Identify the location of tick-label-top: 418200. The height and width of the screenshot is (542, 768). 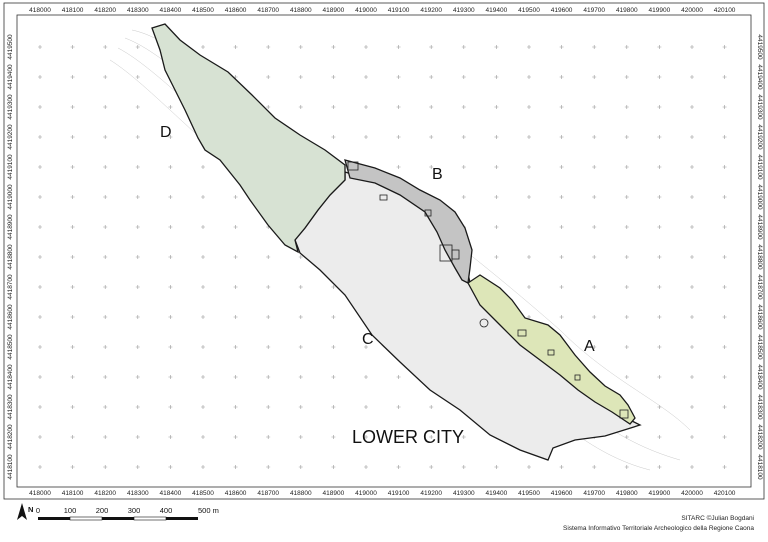
(105, 10).